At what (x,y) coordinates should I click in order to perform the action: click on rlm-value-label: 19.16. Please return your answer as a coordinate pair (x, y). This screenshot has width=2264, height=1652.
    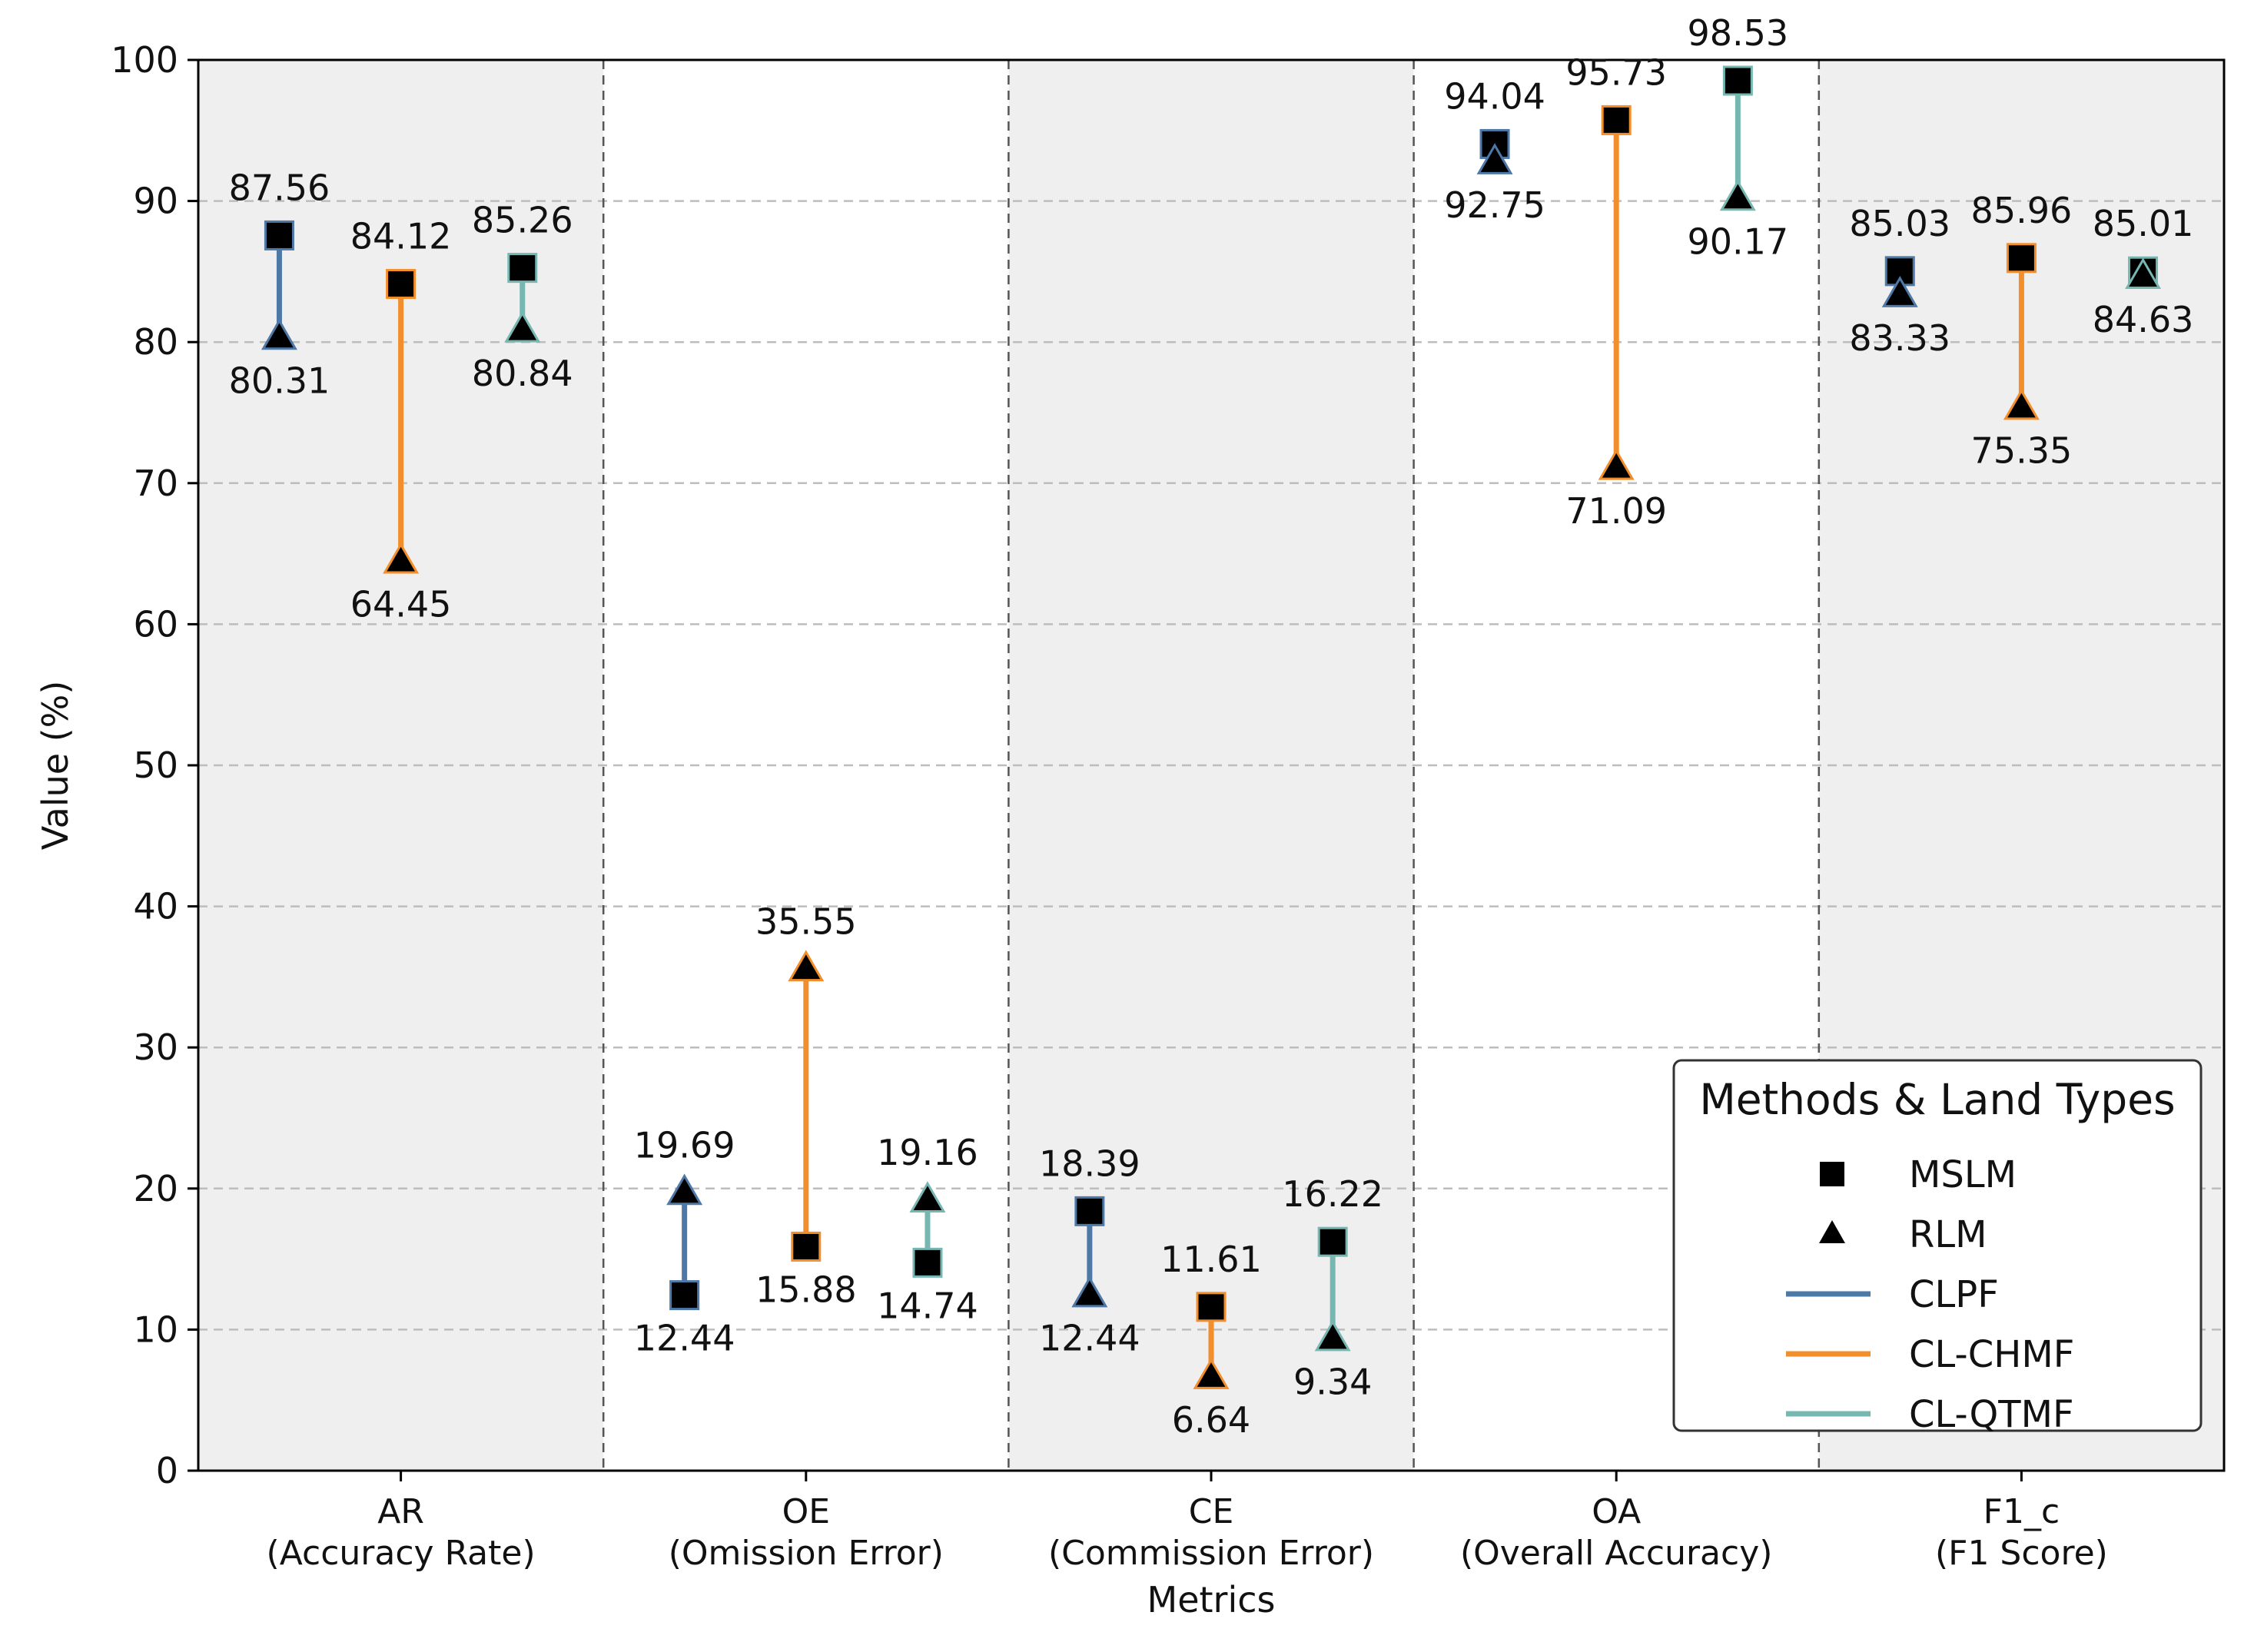
    Looking at the image, I should click on (927, 1152).